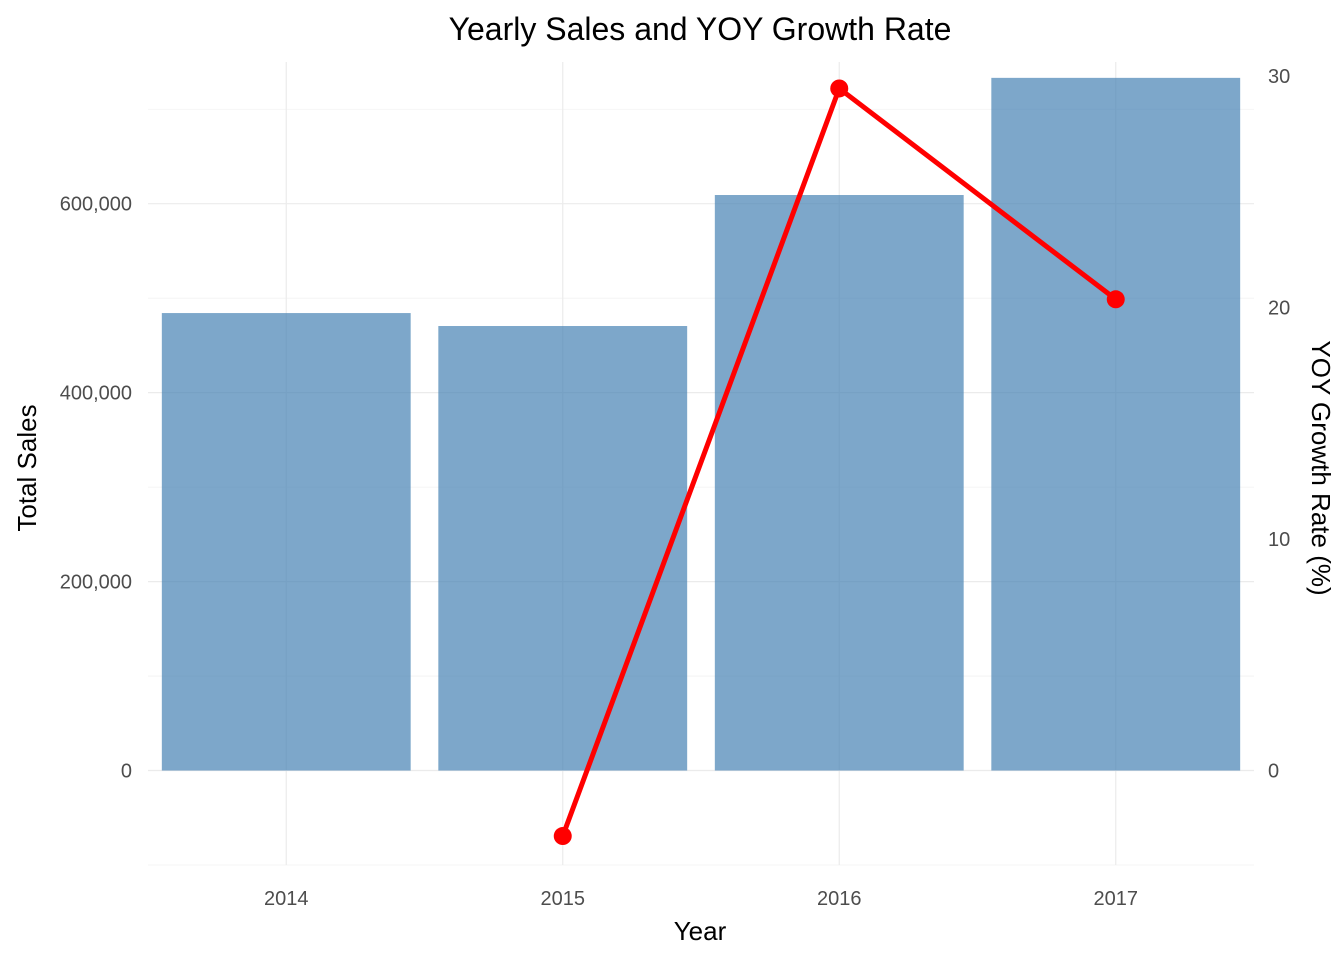  What do you see at coordinates (700, 931) in the screenshot?
I see `x-axis-title: Year` at bounding box center [700, 931].